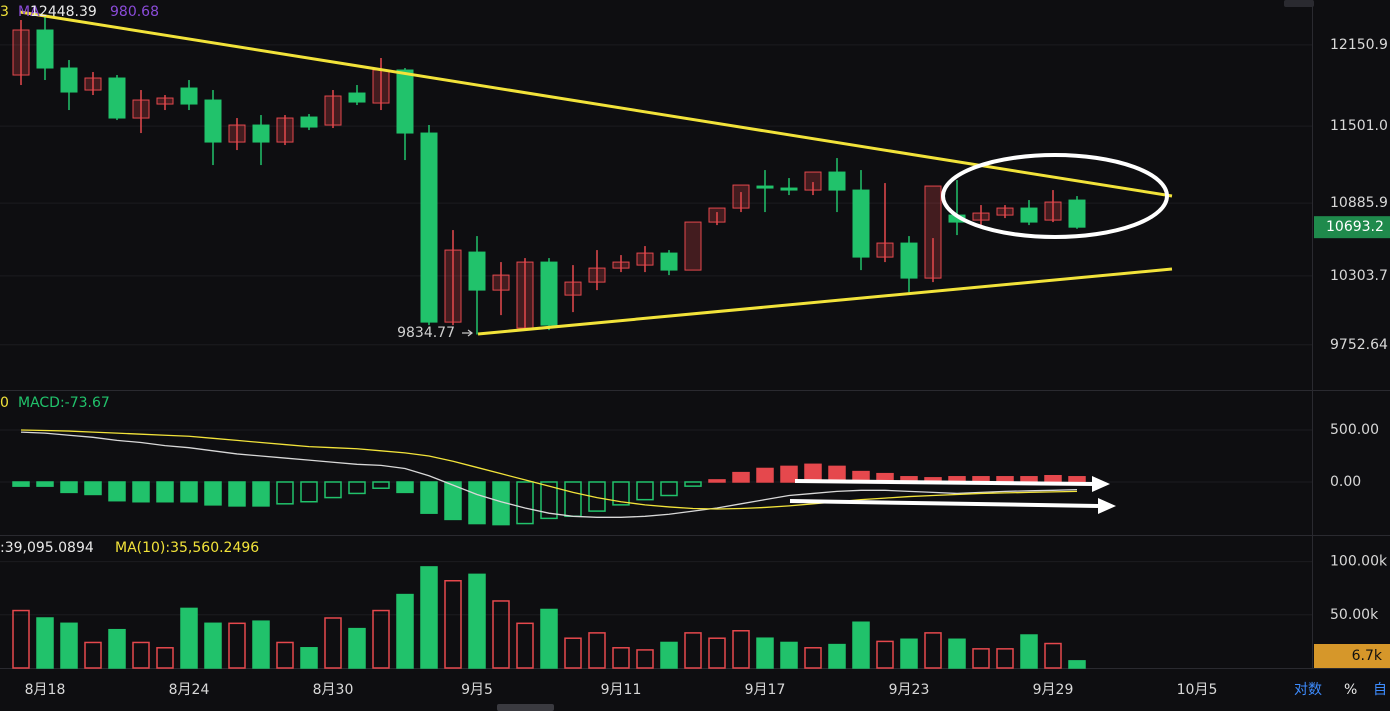 The image size is (1390, 711). I want to click on legend-text: 980.68, so click(134, 12).